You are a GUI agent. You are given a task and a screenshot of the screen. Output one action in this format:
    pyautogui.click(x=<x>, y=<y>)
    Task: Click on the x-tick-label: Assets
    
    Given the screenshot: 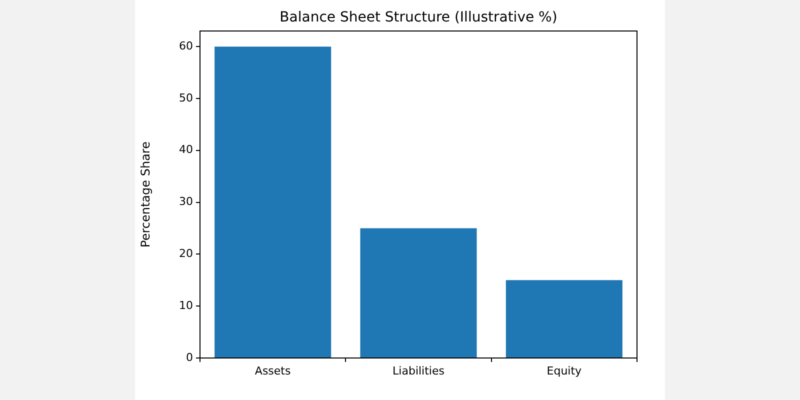 What is the action you would take?
    pyautogui.click(x=272, y=371)
    